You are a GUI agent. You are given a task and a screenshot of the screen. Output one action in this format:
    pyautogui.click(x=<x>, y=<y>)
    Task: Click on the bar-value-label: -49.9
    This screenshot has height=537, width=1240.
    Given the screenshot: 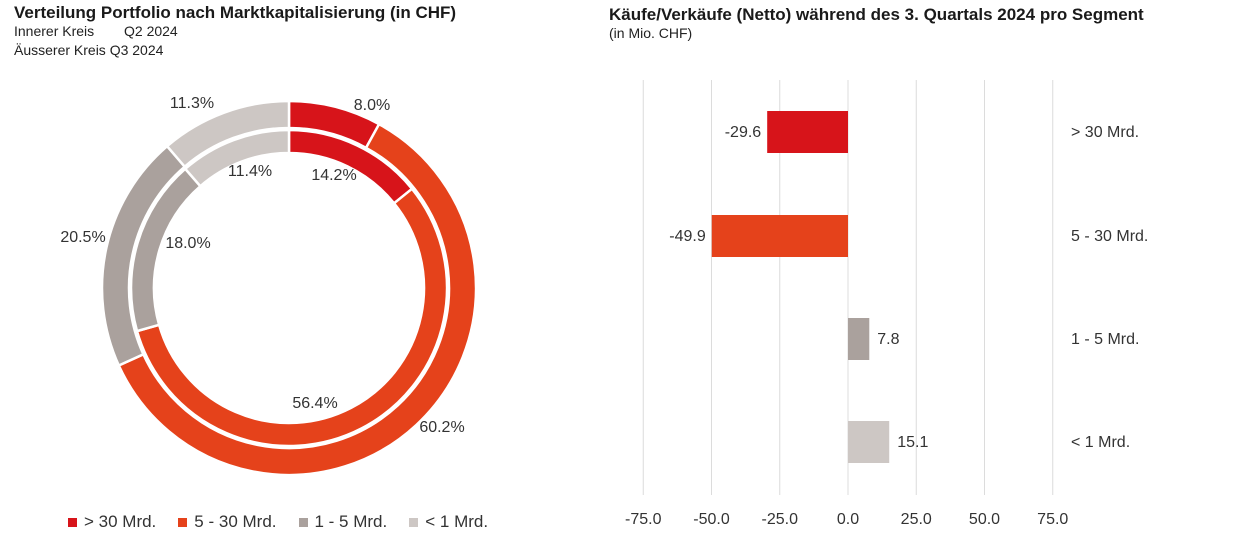 What is the action you would take?
    pyautogui.click(x=687, y=236)
    